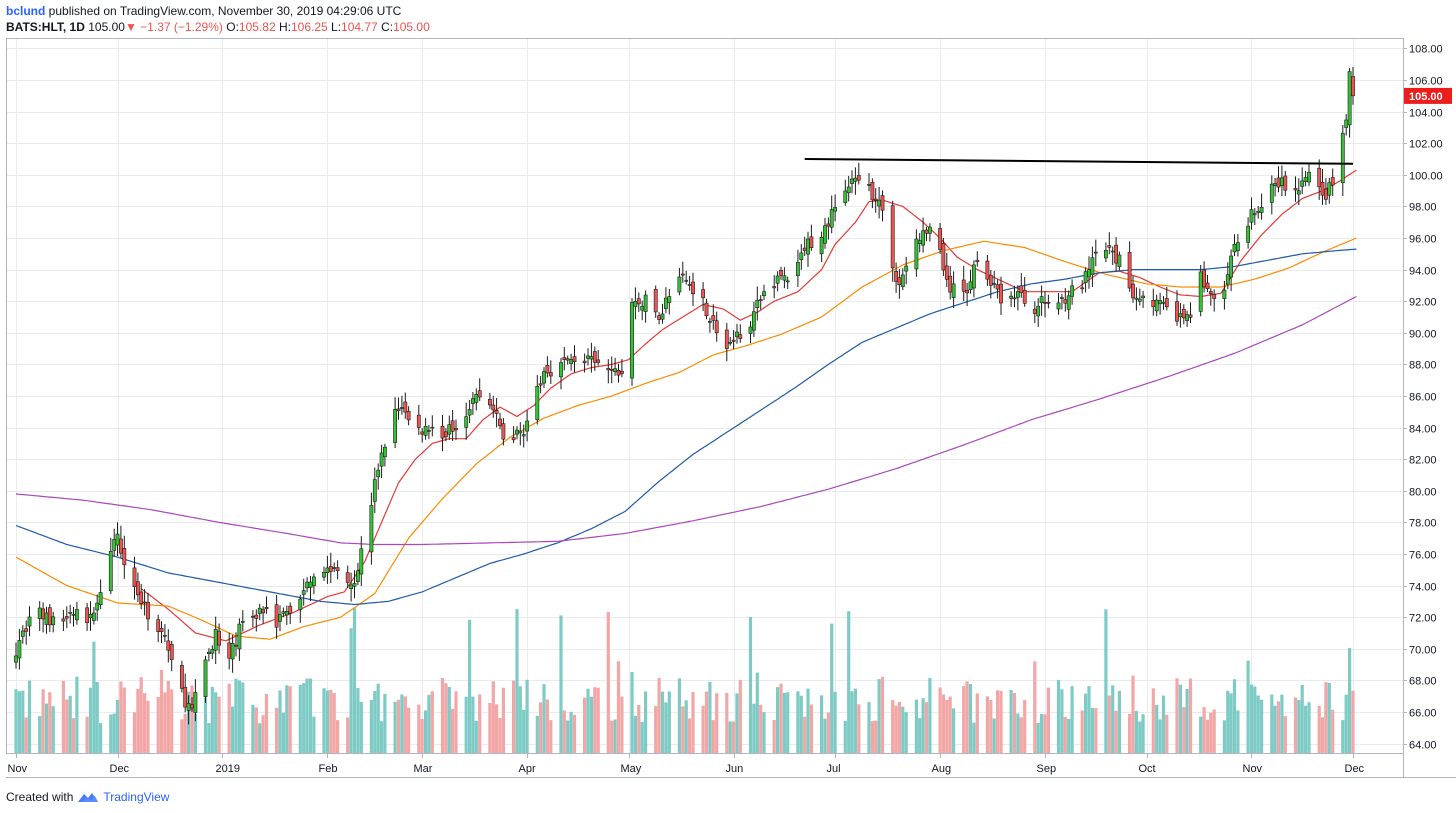  Describe the element at coordinates (834, 769) in the screenshot. I see `x-tick-label: Jul` at that location.